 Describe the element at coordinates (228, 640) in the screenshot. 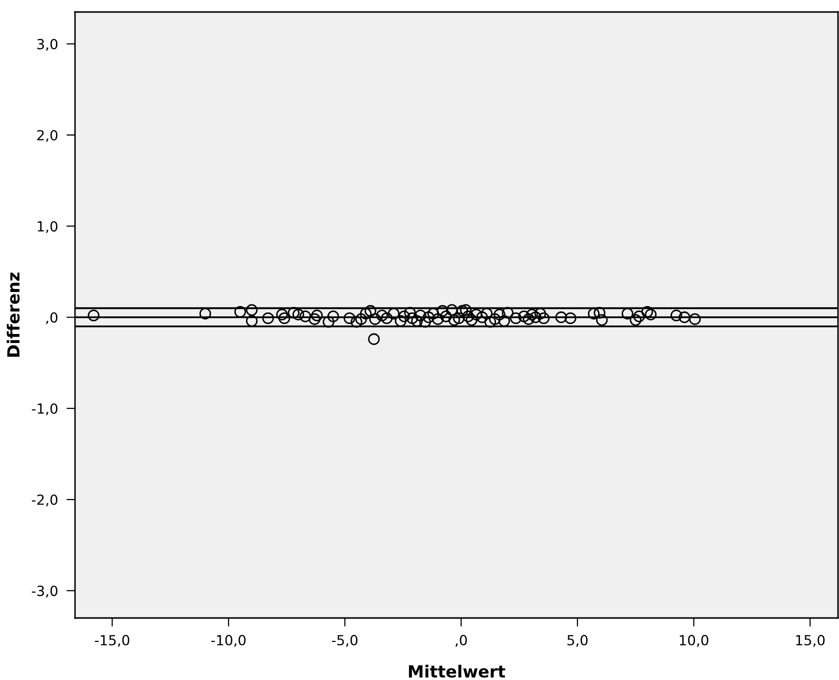

I see `x-tick-label: -10,0` at that location.